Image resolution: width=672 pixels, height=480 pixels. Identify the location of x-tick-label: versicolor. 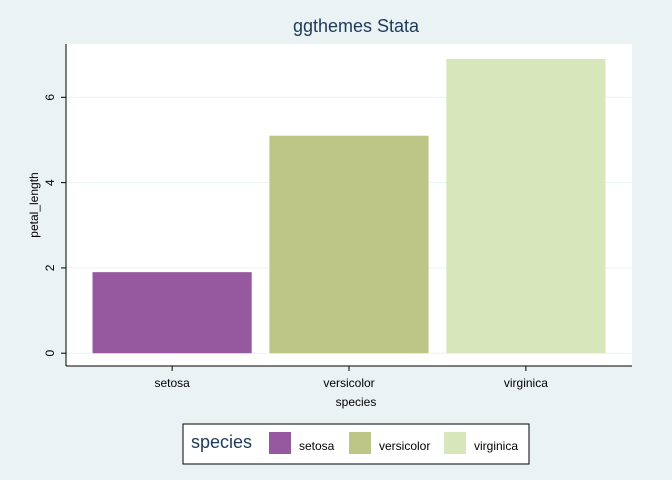
(348, 383).